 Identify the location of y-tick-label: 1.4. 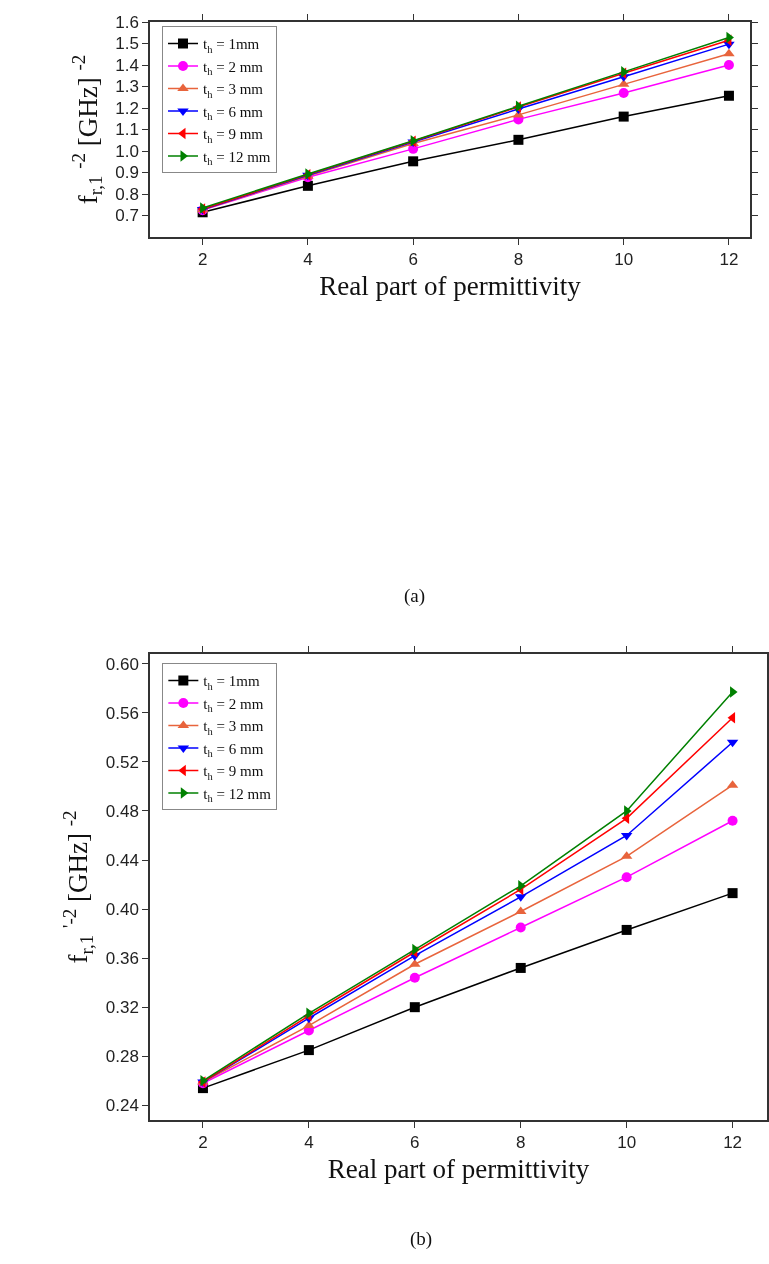
(127, 65).